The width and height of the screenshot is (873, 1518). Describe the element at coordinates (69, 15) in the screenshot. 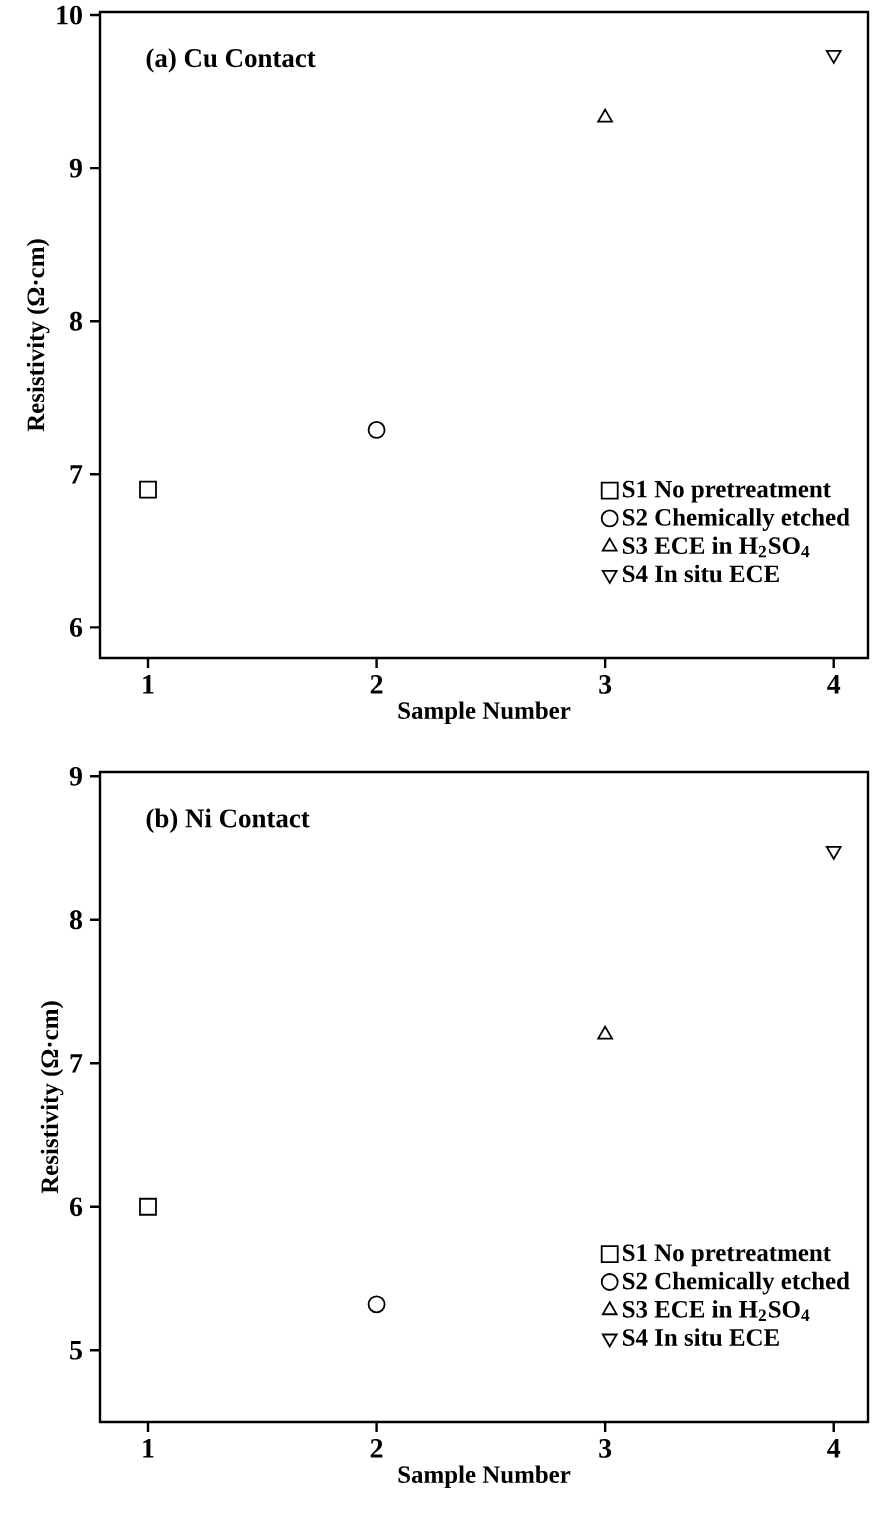

I see `y-tick-label: 10` at that location.